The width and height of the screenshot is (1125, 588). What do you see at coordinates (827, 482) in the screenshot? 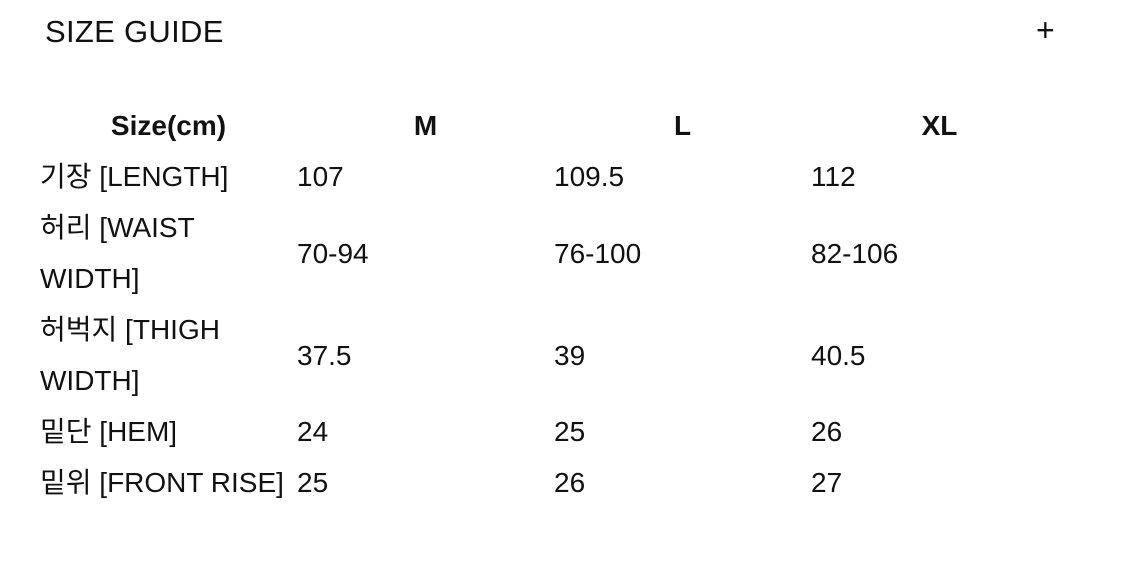
I see `size-value: 27` at bounding box center [827, 482].